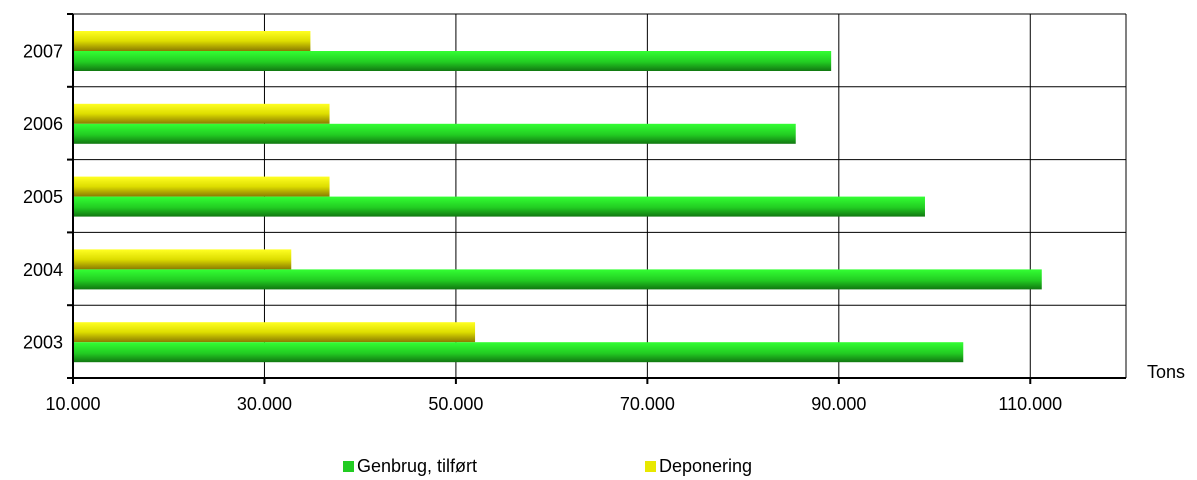 The image size is (1197, 480). What do you see at coordinates (275, 332) in the screenshot?
I see `bar-deponering-2003` at bounding box center [275, 332].